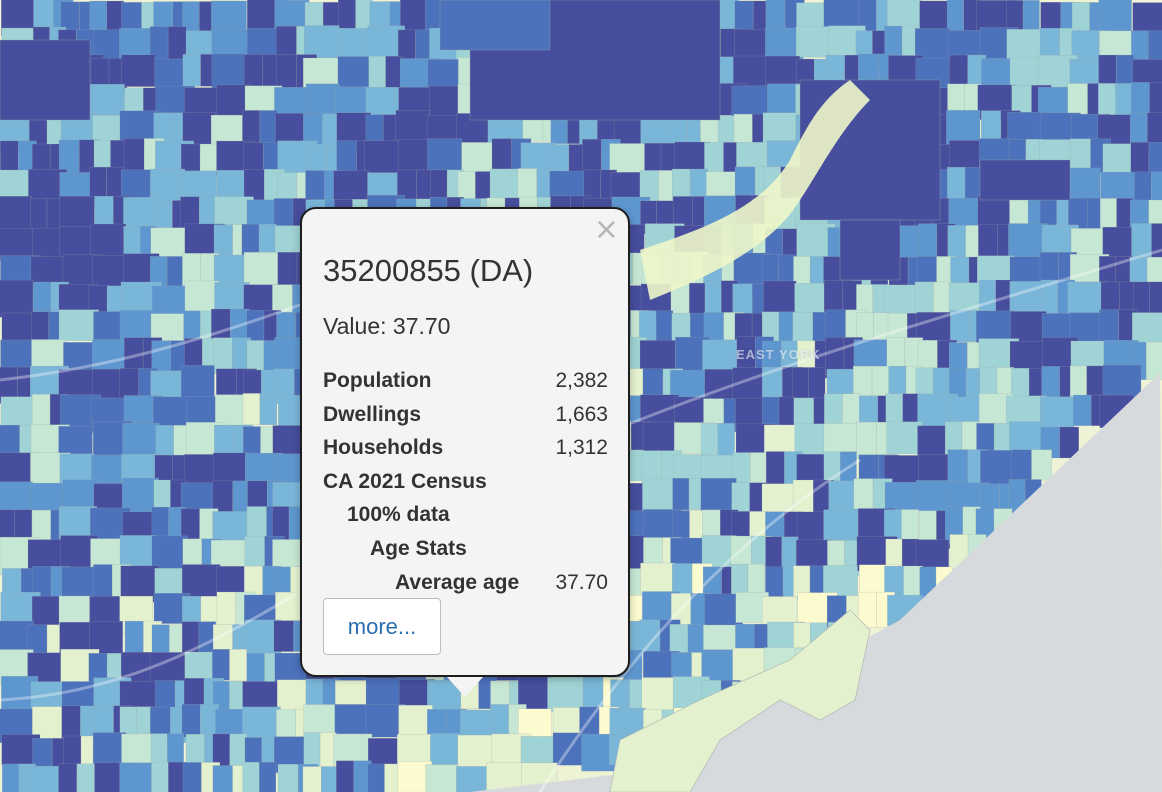 The width and height of the screenshot is (1162, 792). Describe the element at coordinates (606, 229) in the screenshot. I see `close-icon: ×` at that location.